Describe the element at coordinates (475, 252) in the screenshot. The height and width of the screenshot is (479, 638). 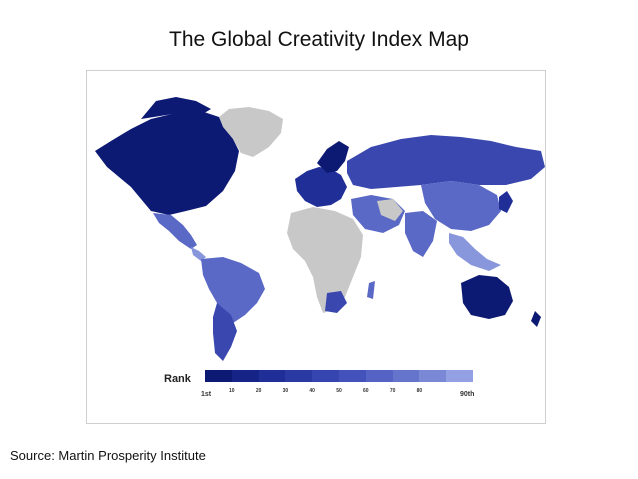
I see `region-southeast-asia` at that location.